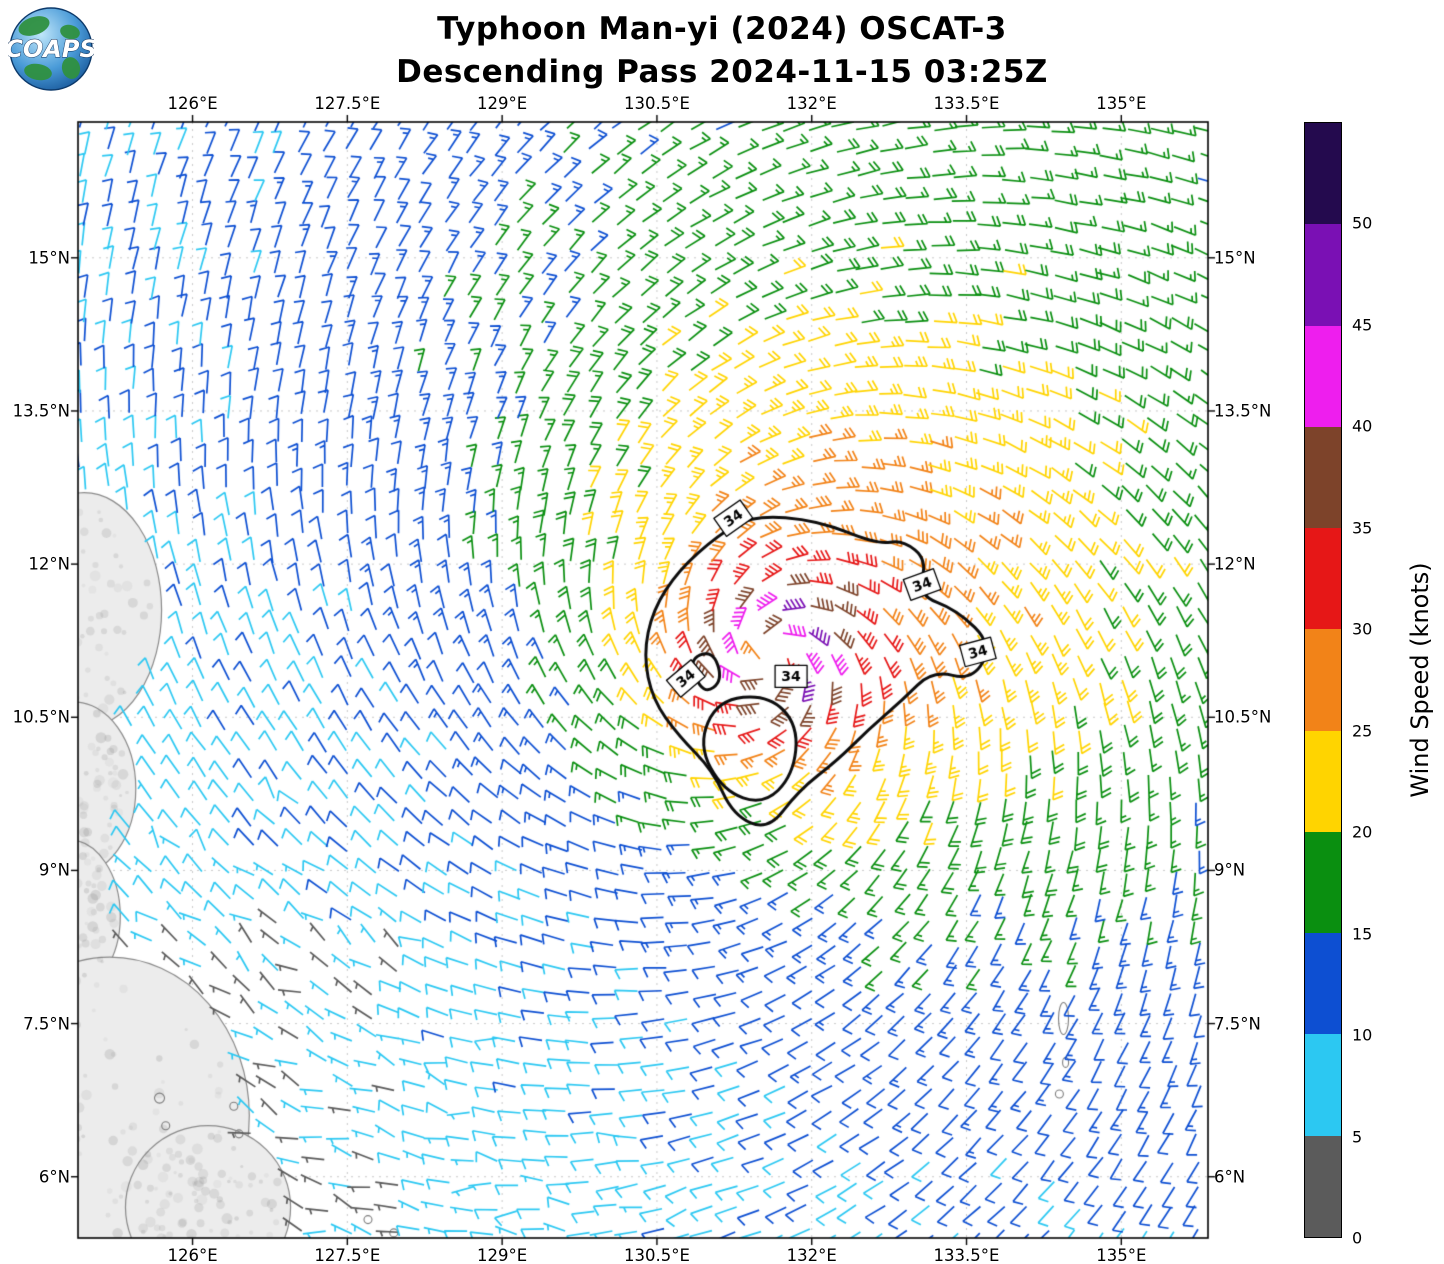 Image resolution: width=1444 pixels, height=1264 pixels. What do you see at coordinates (1362, 934) in the screenshot?
I see `colorbar-tick-label: 15` at bounding box center [1362, 934].